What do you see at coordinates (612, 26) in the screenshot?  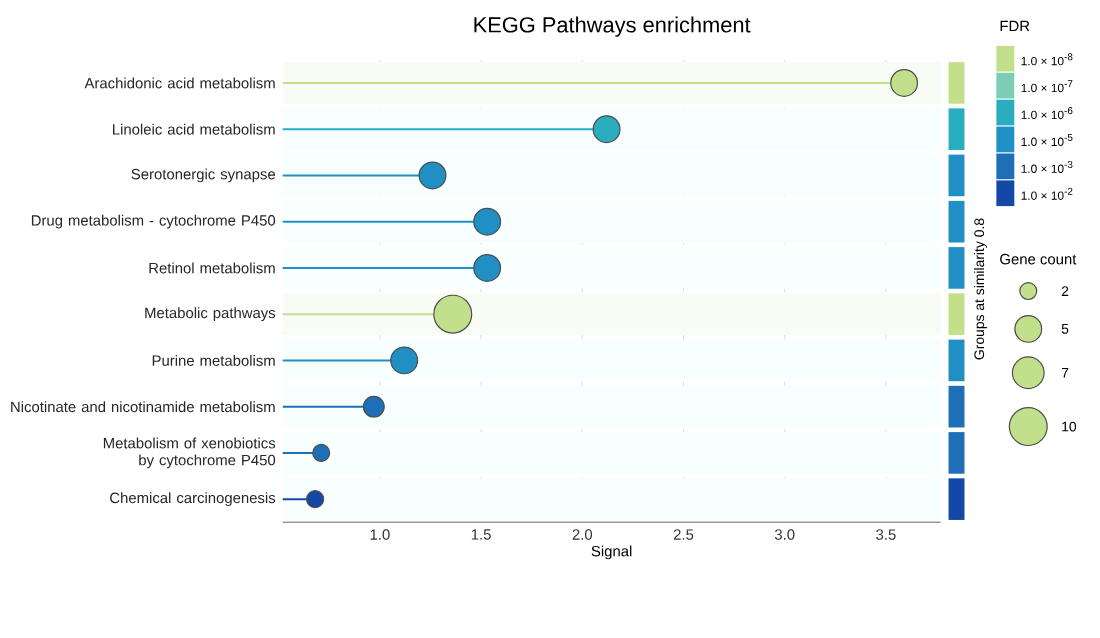 I see `chart-title: KEGG Pathways enrichment` at bounding box center [612, 26].